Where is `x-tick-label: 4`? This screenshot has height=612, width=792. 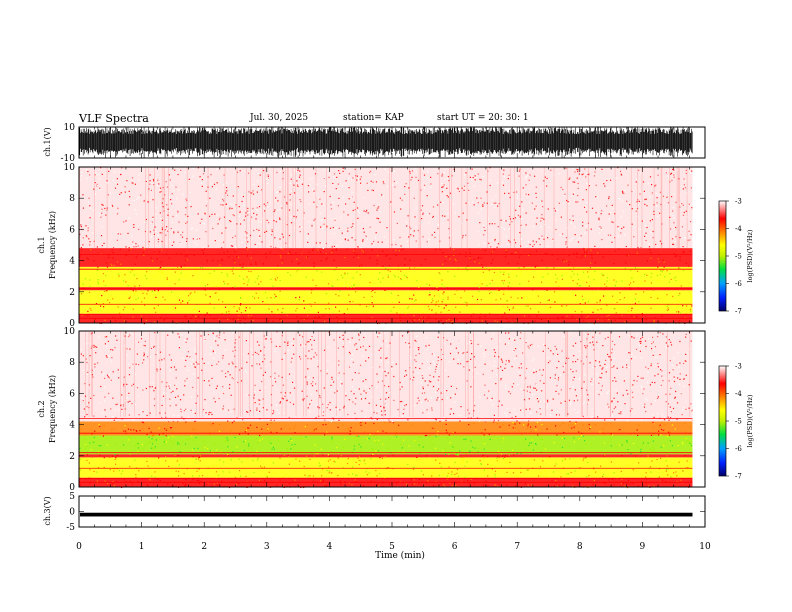 x-tick-label: 4 is located at coordinates (330, 547).